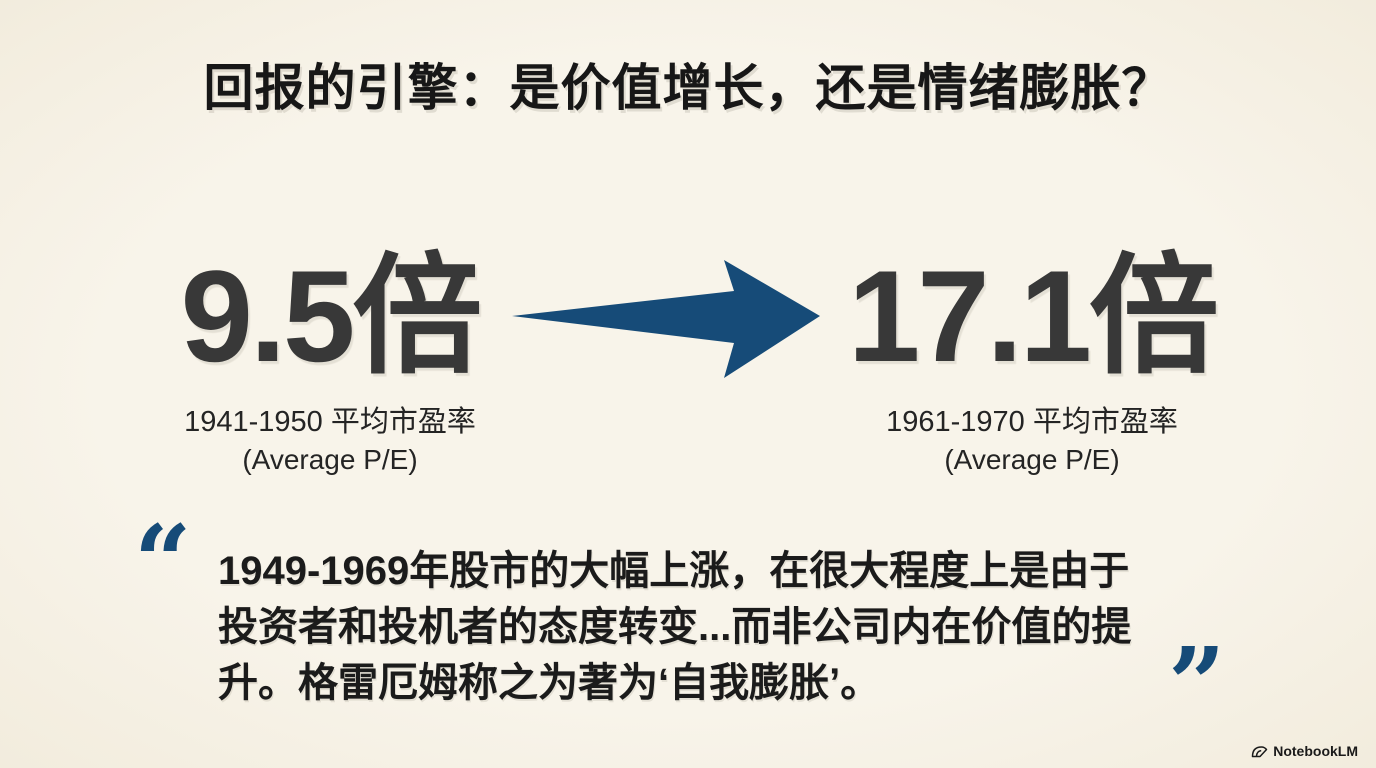  I want to click on notebooklm-icon, so click(1259, 751).